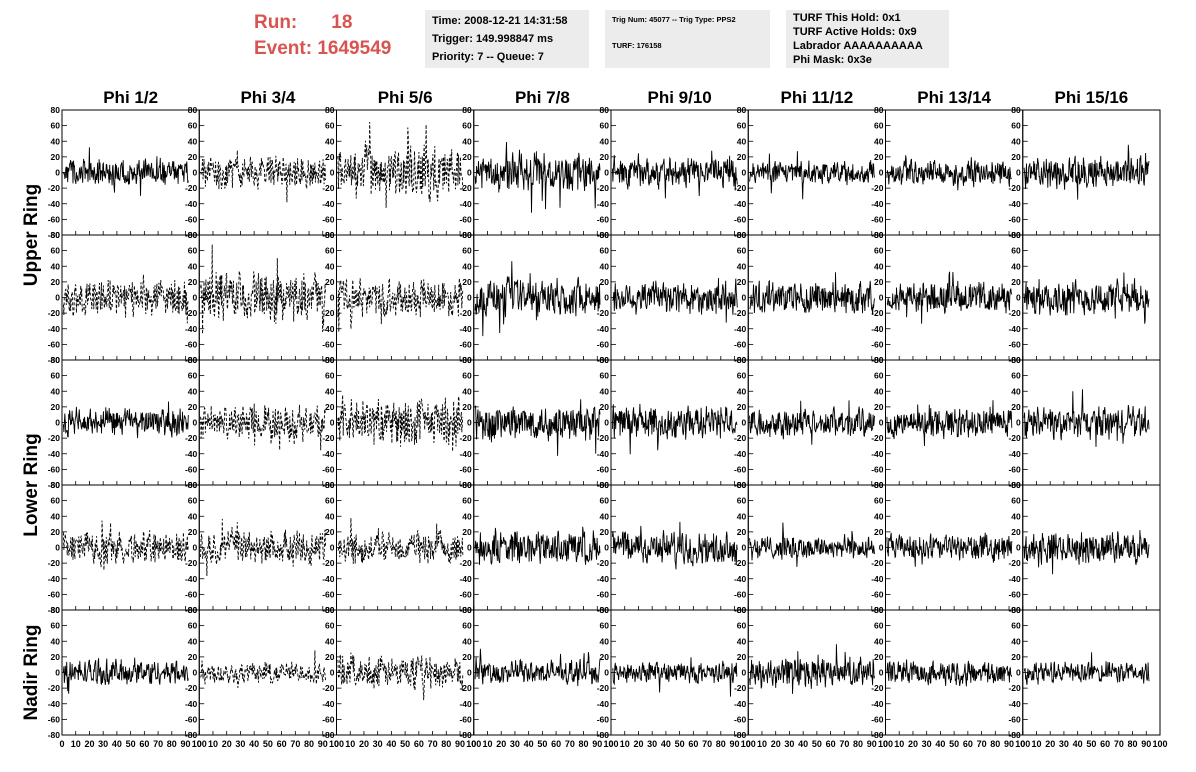 The image size is (1196, 772). Describe the element at coordinates (488, 57) in the screenshot. I see `priority-text: Priority: 7 -- Queue: 7` at that location.